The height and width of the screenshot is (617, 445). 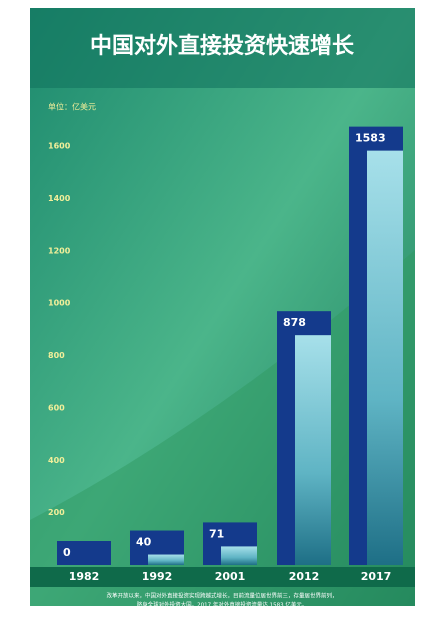 I want to click on y-tick-label: 1000, so click(x=59, y=303).